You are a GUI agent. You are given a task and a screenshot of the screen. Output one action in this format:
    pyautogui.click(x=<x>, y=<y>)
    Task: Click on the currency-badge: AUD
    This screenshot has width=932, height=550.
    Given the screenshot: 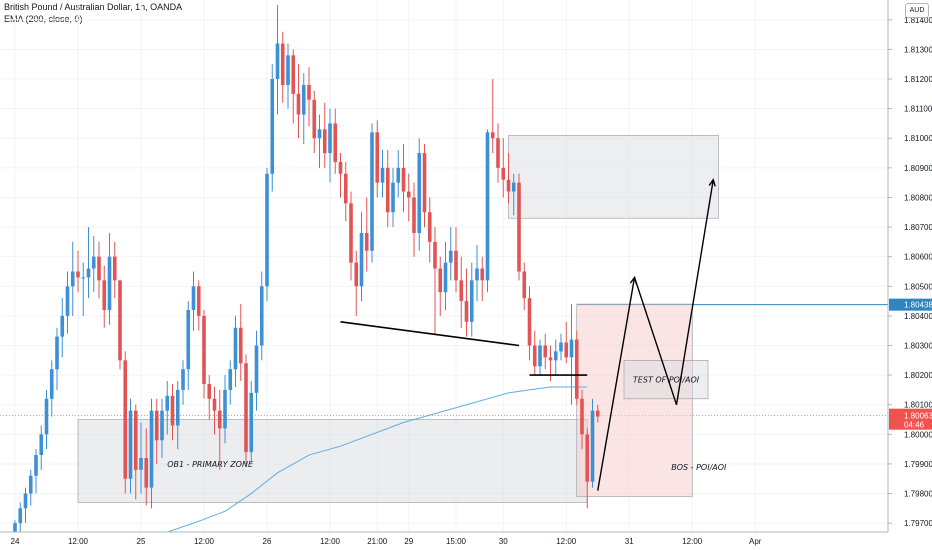 What is the action you would take?
    pyautogui.click(x=917, y=10)
    